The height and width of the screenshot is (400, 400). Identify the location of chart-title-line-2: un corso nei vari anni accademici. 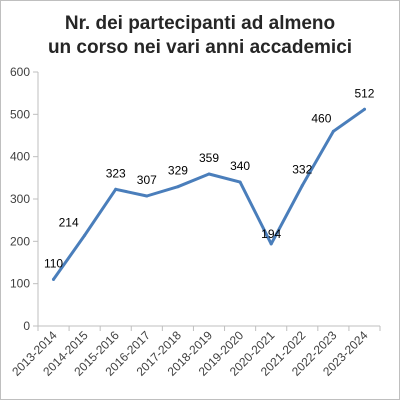
(200, 47).